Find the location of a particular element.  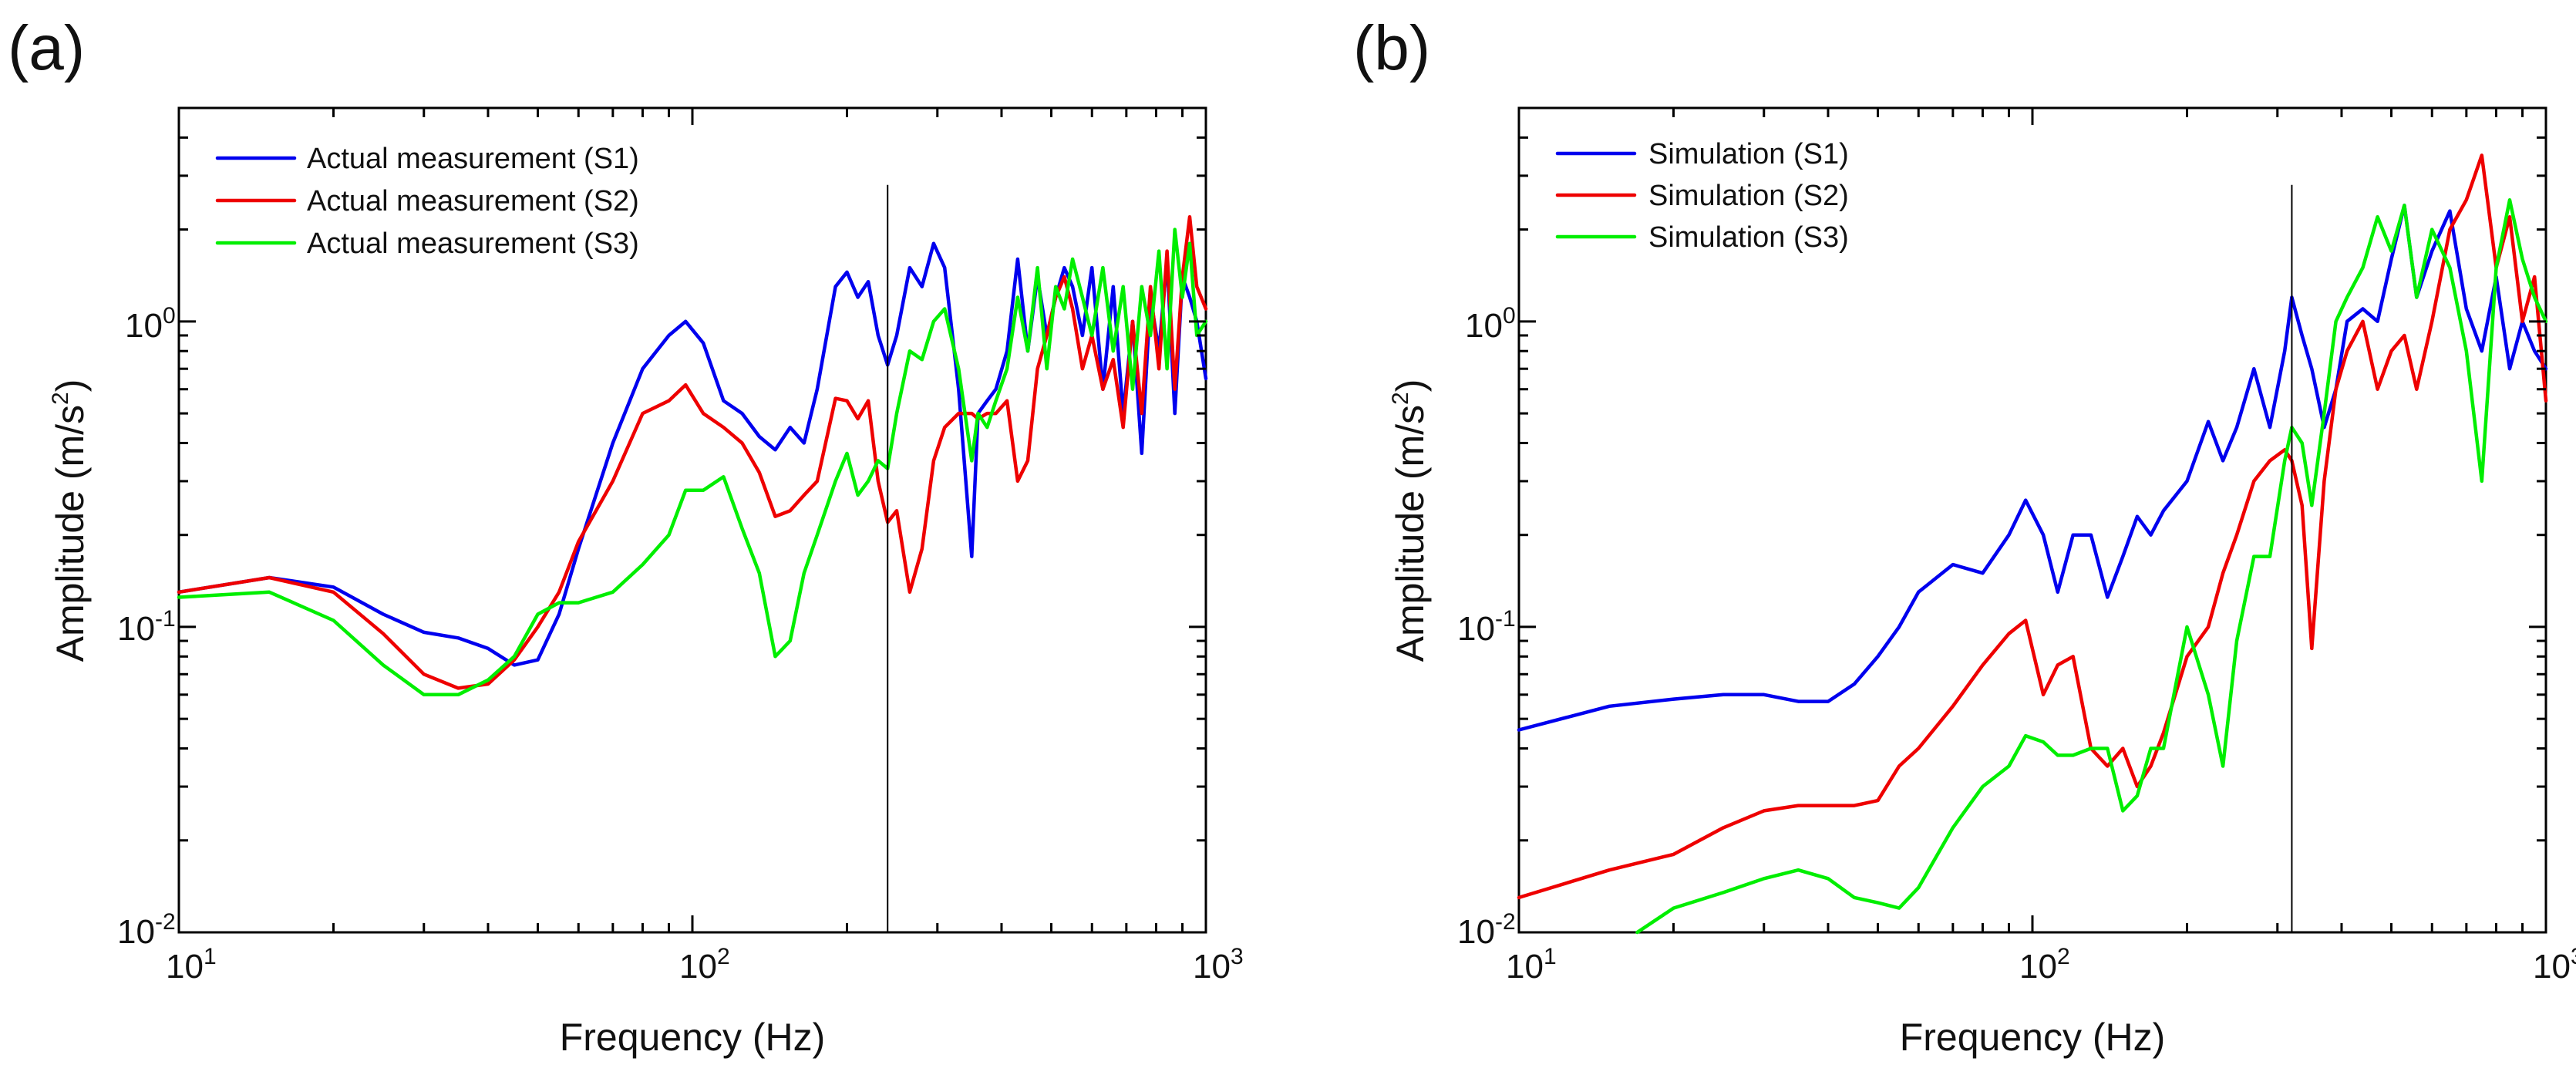

panel-a-y-tick-label-0.01: 10⁻² is located at coordinates (146, 930).